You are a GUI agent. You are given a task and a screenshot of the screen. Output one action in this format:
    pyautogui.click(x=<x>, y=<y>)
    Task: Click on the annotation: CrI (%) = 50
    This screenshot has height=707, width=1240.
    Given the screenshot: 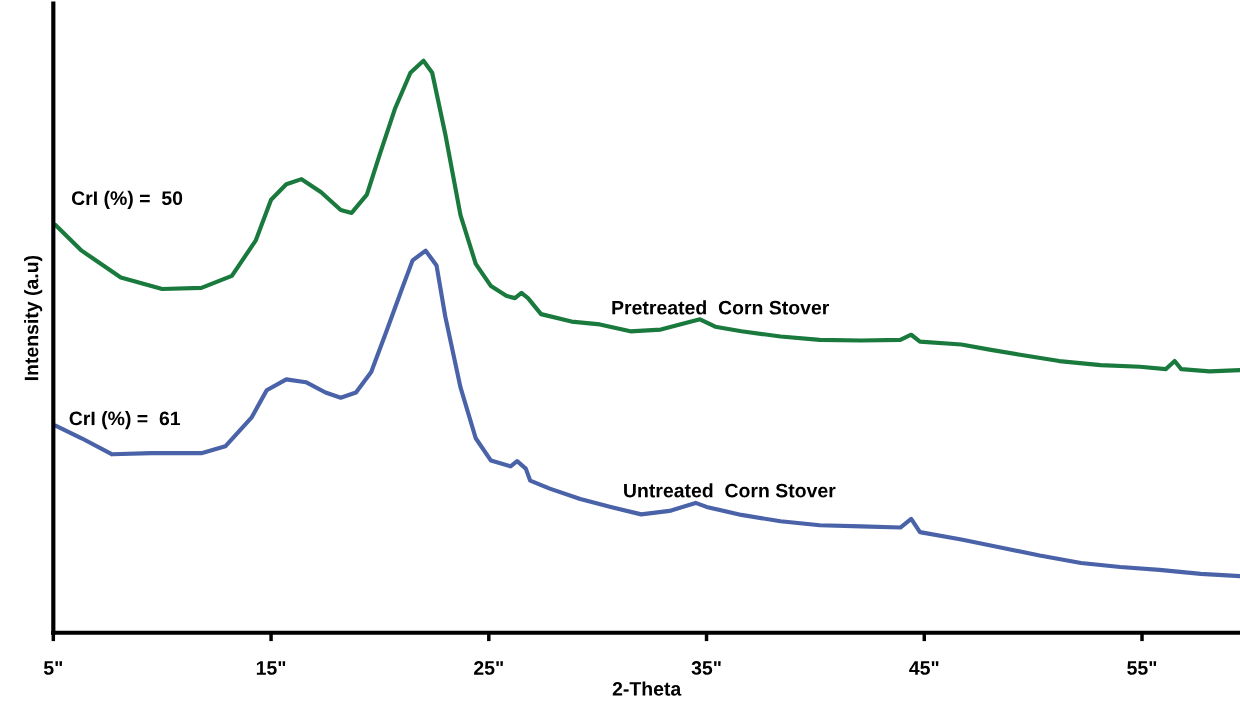 What is the action you would take?
    pyautogui.click(x=127, y=199)
    